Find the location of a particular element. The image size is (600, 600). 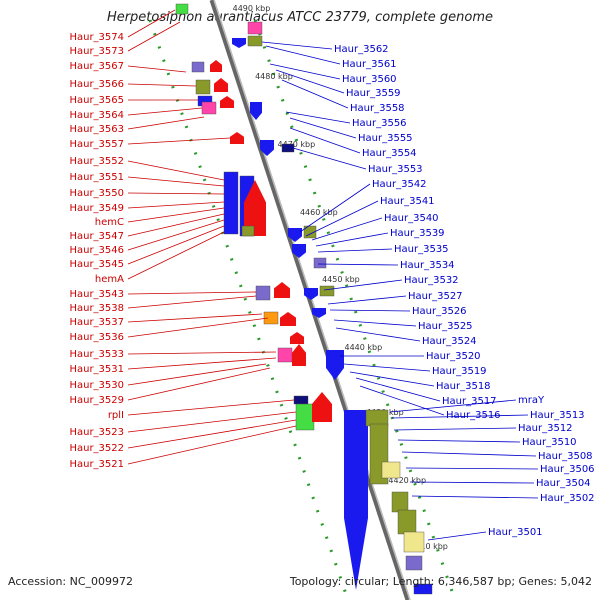

left-gene-label: Haur_3547 is located at coordinates (96, 236).